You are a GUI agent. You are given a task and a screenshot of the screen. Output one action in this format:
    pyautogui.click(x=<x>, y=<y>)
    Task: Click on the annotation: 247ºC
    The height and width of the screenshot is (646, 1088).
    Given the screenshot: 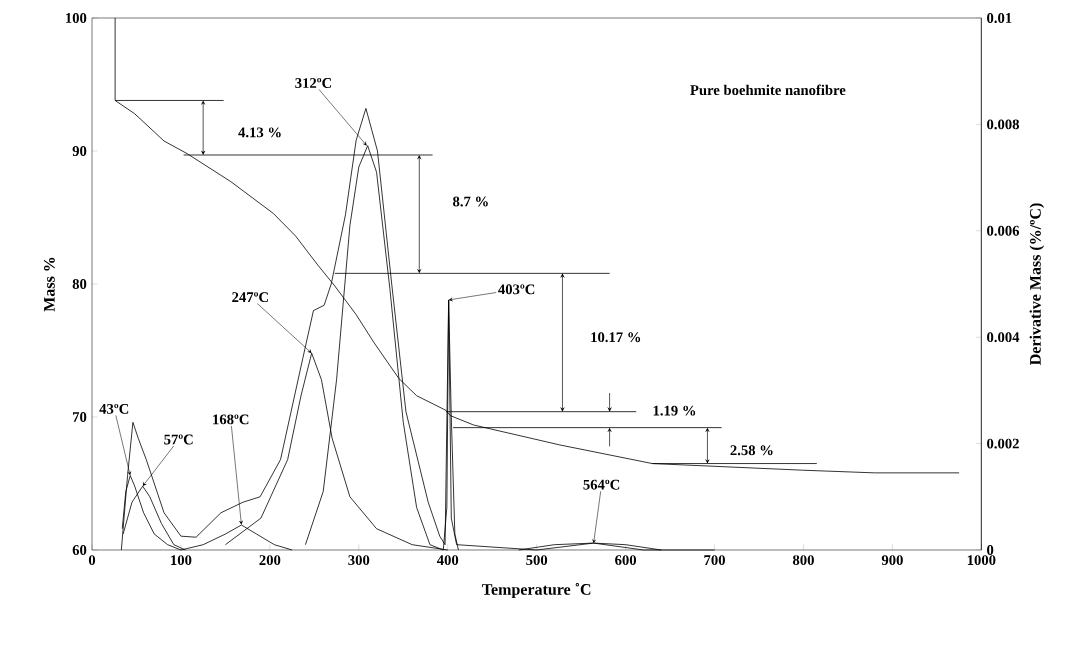 What is the action you would take?
    pyautogui.click(x=250, y=297)
    